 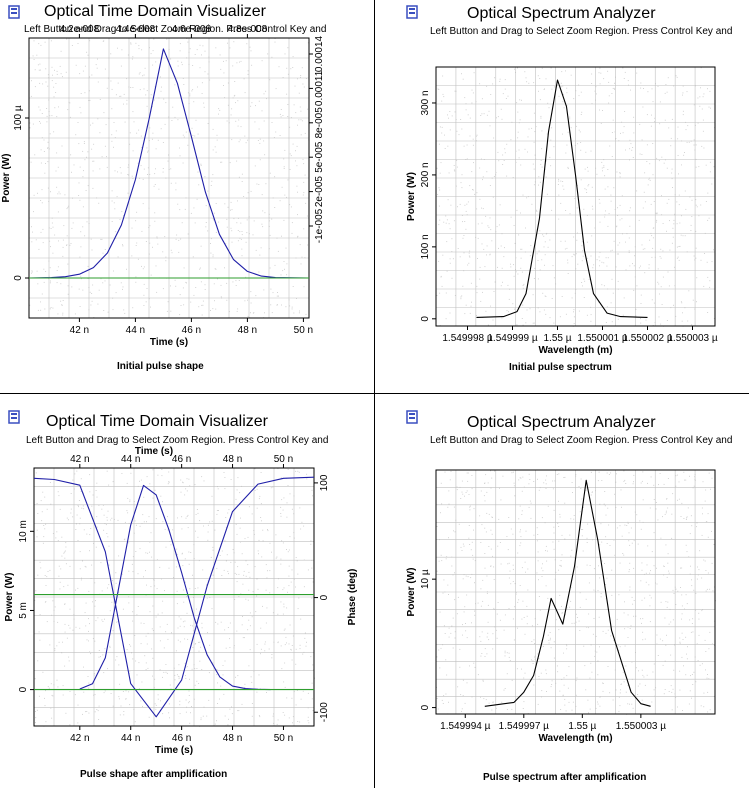 What do you see at coordinates (283, 459) in the screenshot?
I see `top-tick-label: 50 n` at bounding box center [283, 459].